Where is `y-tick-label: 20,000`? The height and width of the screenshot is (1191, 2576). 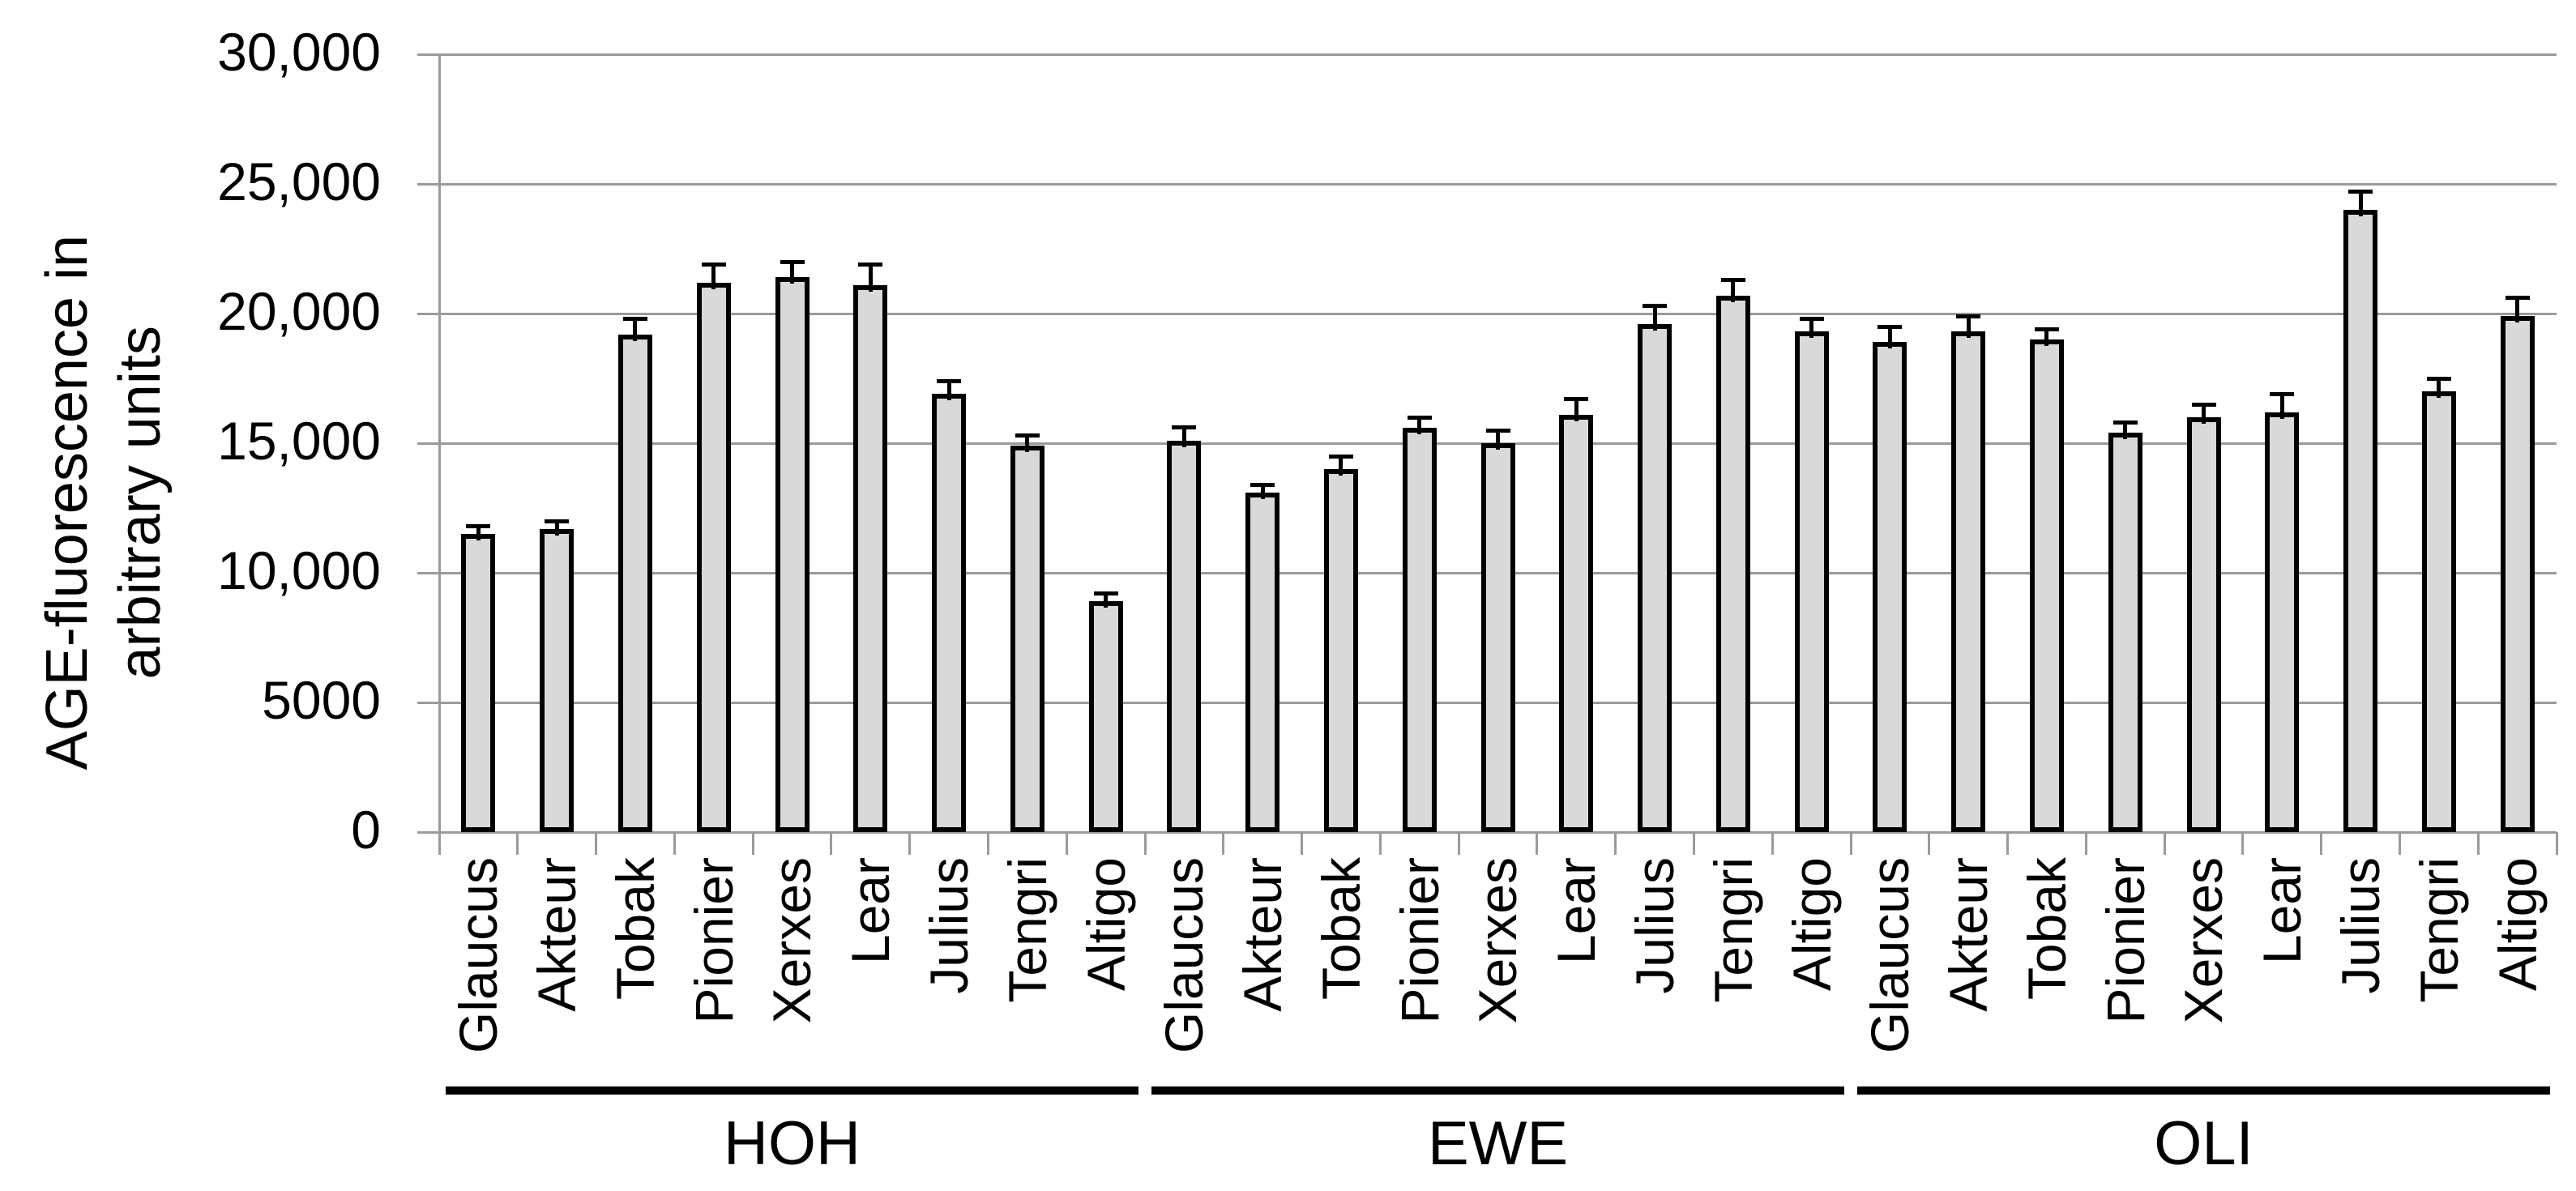
y-tick-label: 20,000 is located at coordinates (299, 310).